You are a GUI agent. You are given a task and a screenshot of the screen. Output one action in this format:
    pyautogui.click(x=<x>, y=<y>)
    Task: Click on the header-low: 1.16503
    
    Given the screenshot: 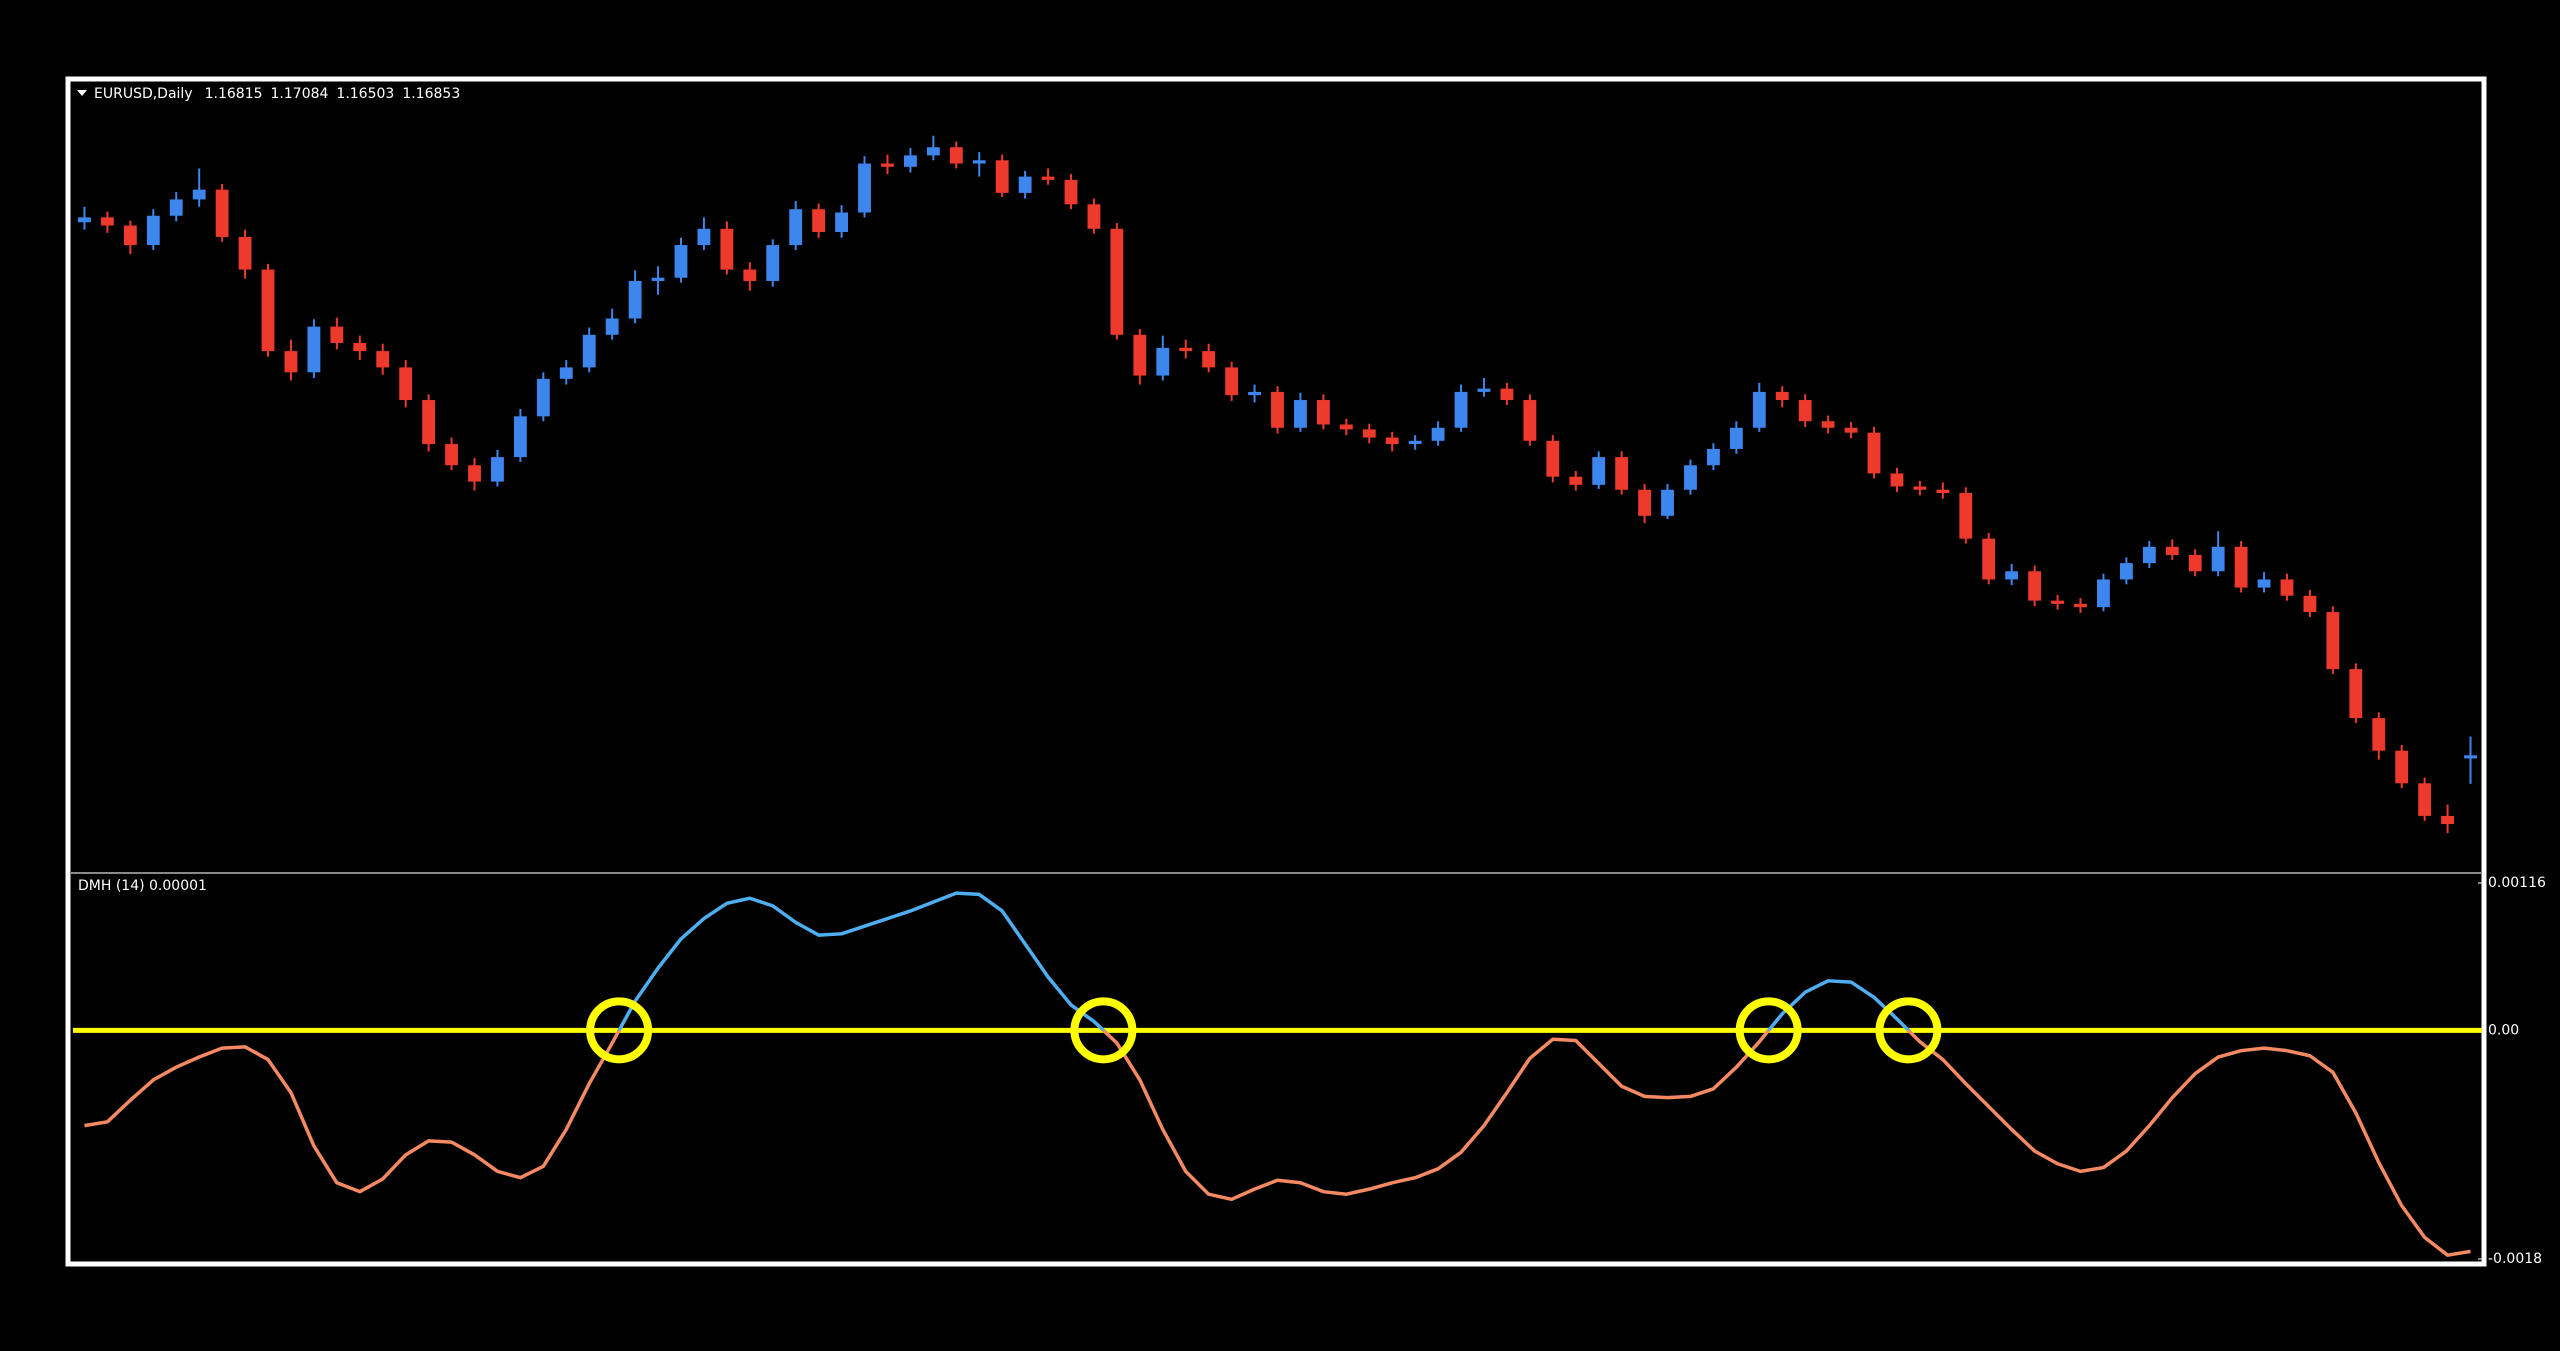 What is the action you would take?
    pyautogui.click(x=365, y=94)
    